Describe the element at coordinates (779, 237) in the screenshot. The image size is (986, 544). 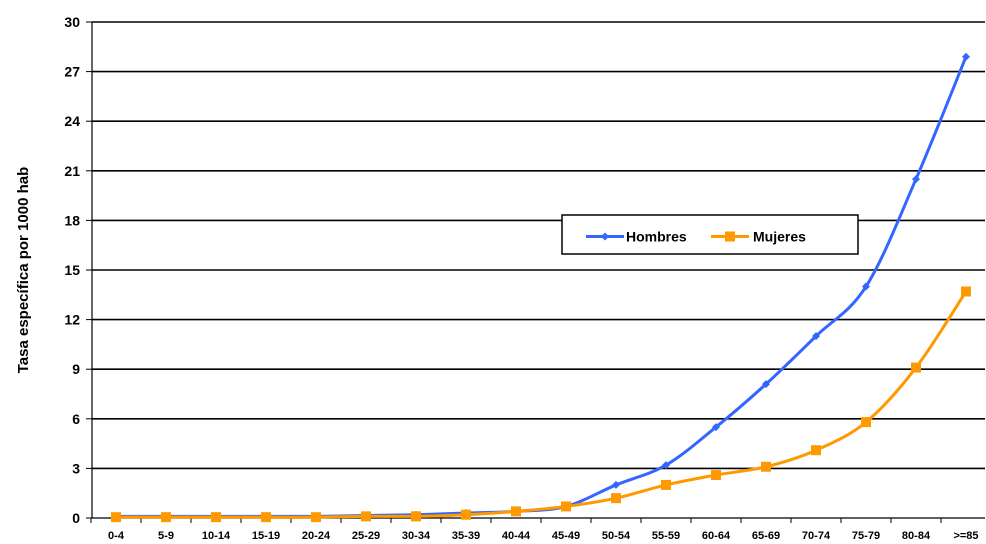
I see `legend-label: Mujeres` at that location.